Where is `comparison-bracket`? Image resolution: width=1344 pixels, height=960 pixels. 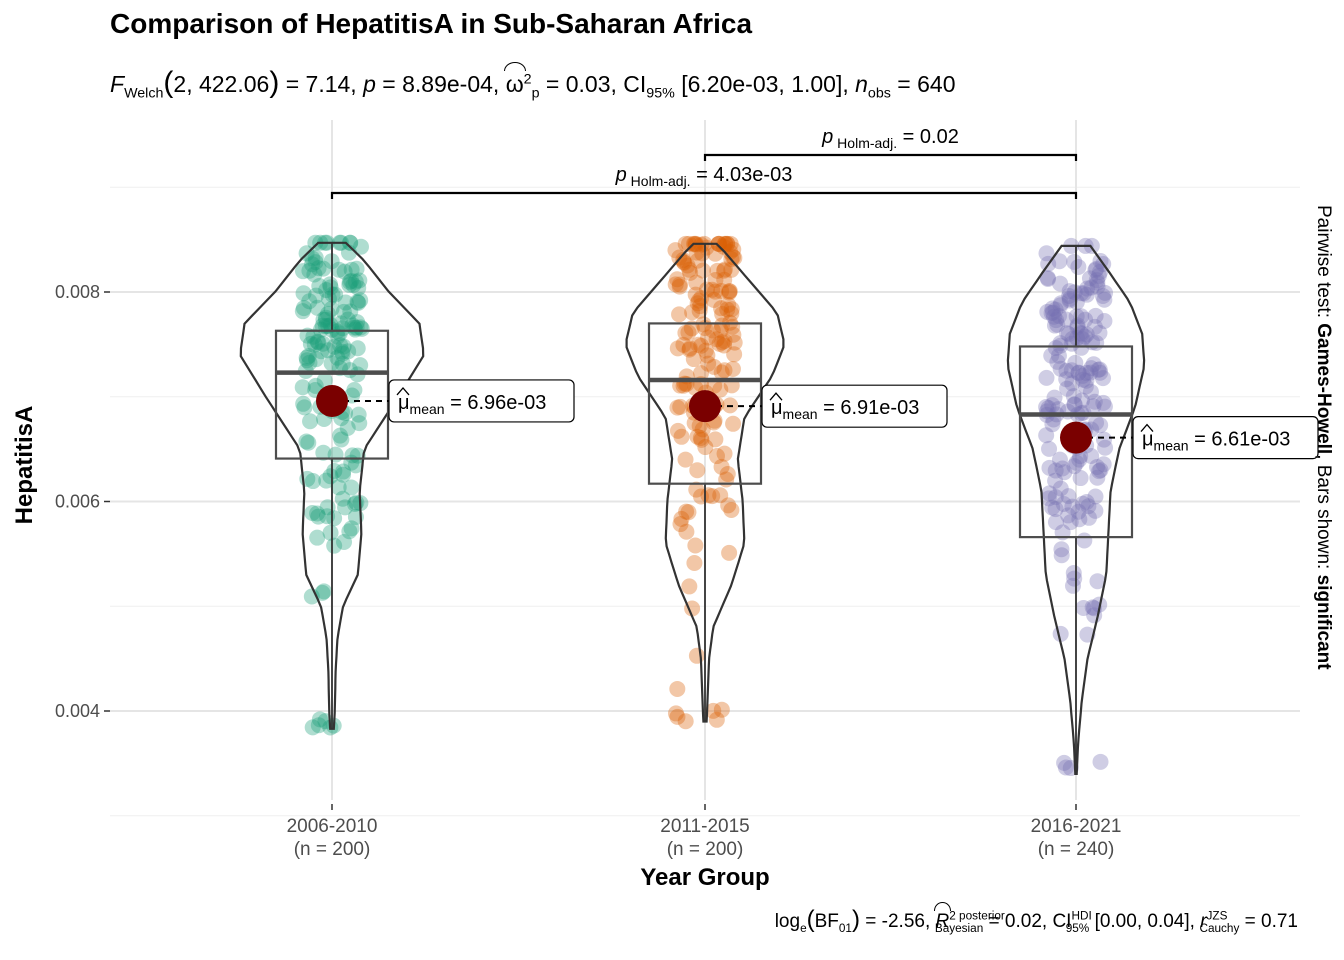
comparison-bracket is located at coordinates (890, 157).